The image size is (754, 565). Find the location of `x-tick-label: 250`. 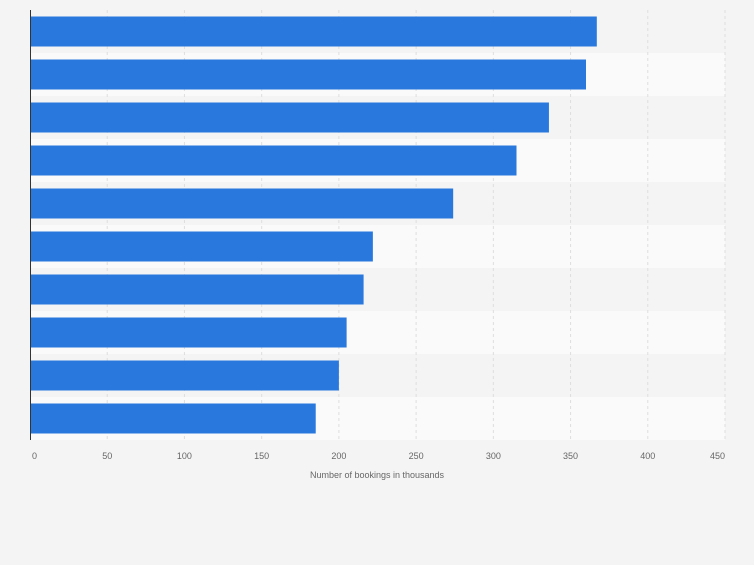

x-tick-label: 250 is located at coordinates (416, 456).